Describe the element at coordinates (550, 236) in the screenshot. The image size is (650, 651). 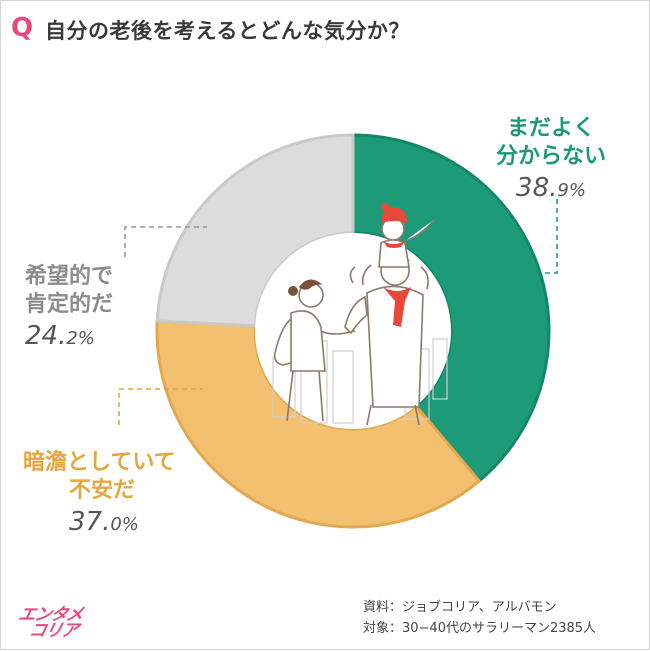
I see `leader-line-green` at that location.